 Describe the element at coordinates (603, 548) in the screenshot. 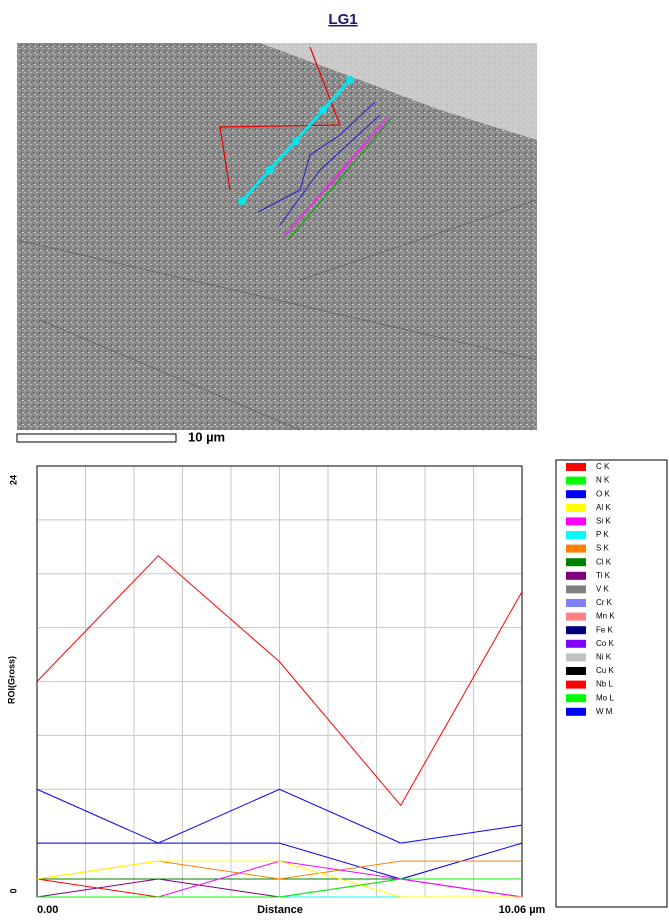

I see `legend-label: S K` at that location.